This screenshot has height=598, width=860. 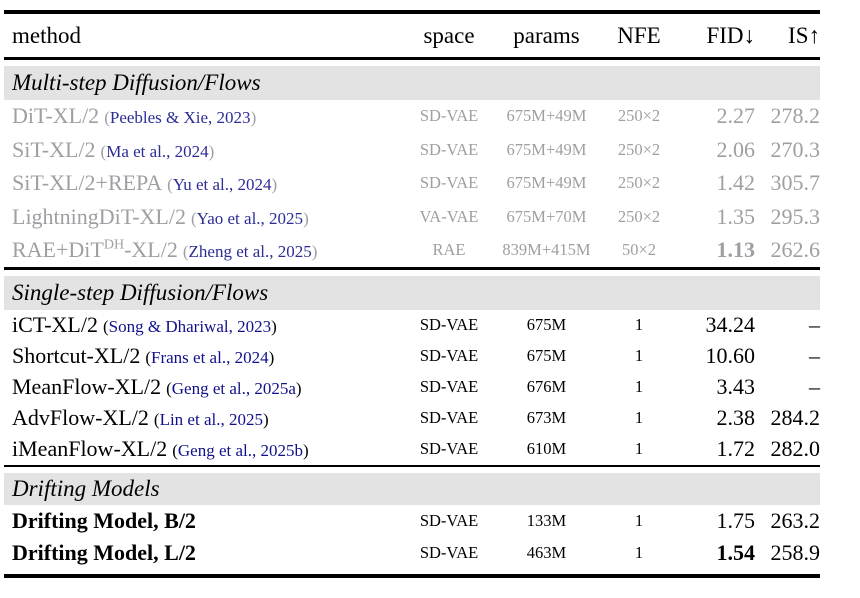 What do you see at coordinates (210, 357) in the screenshot?
I see `citation-link: (Frans et al., 2024)` at bounding box center [210, 357].